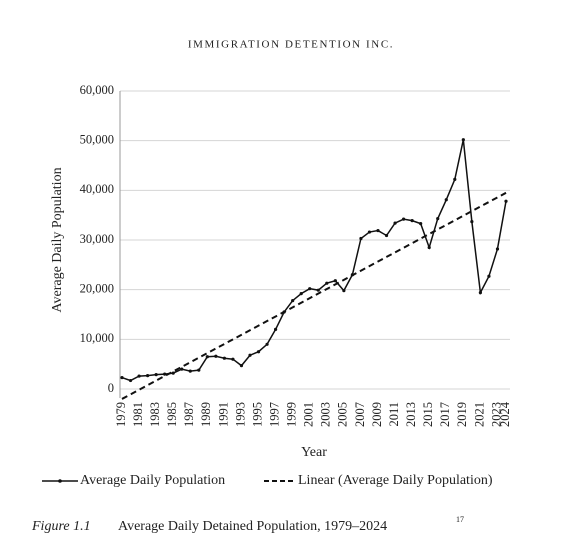  Describe the element at coordinates (57, 239) in the screenshot. I see `y-axis-label: Average Daily Population` at that location.